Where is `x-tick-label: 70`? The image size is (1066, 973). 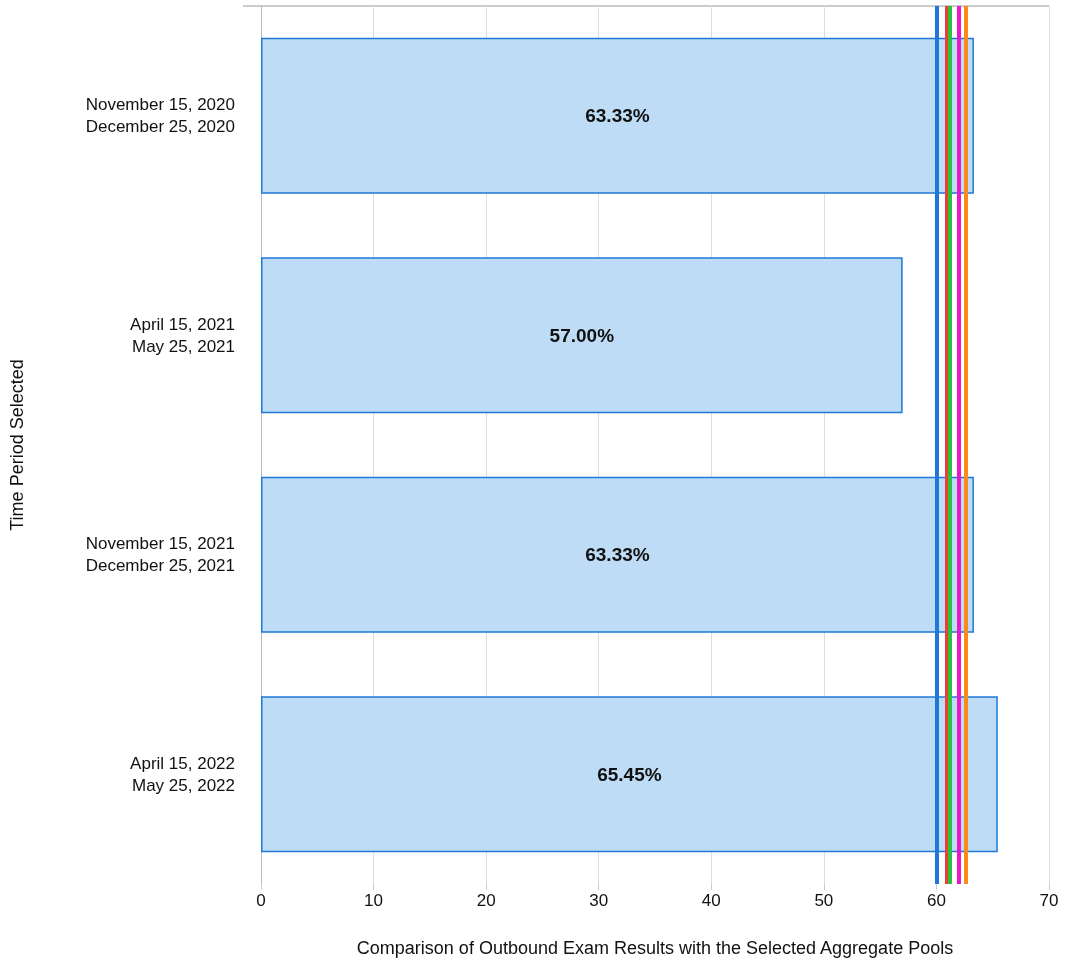 x-tick-label: 70 is located at coordinates (1049, 900).